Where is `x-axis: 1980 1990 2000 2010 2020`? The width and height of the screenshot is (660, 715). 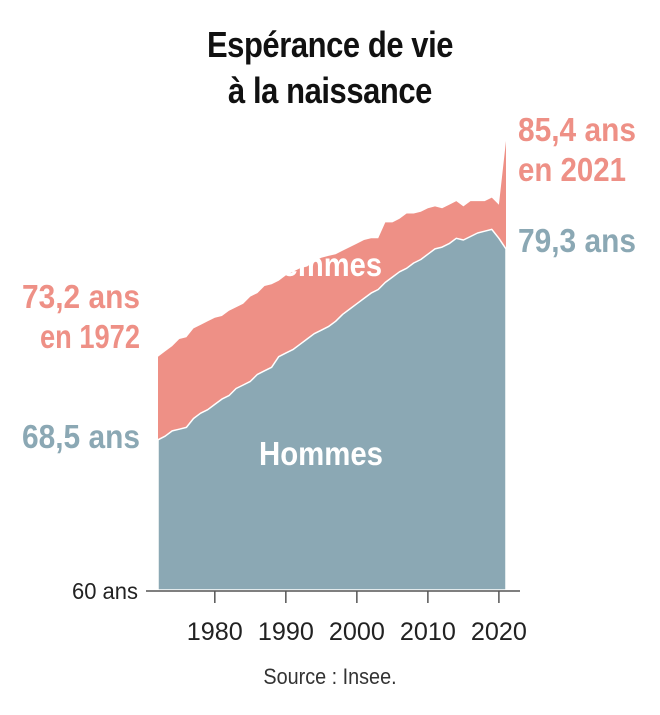
x-axis: 1980 1990 2000 2010 2020 is located at coordinates (336, 618).